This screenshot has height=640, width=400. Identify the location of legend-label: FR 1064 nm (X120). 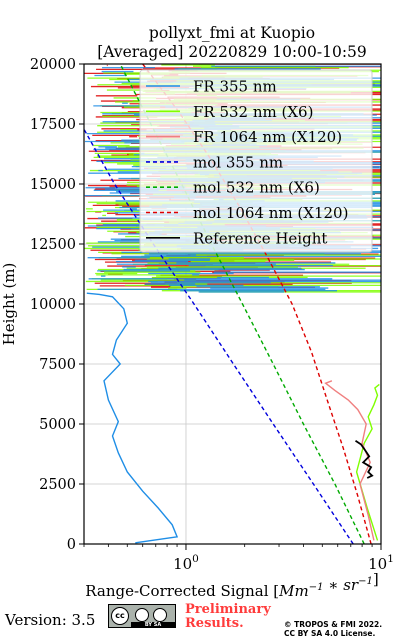
(267, 137).